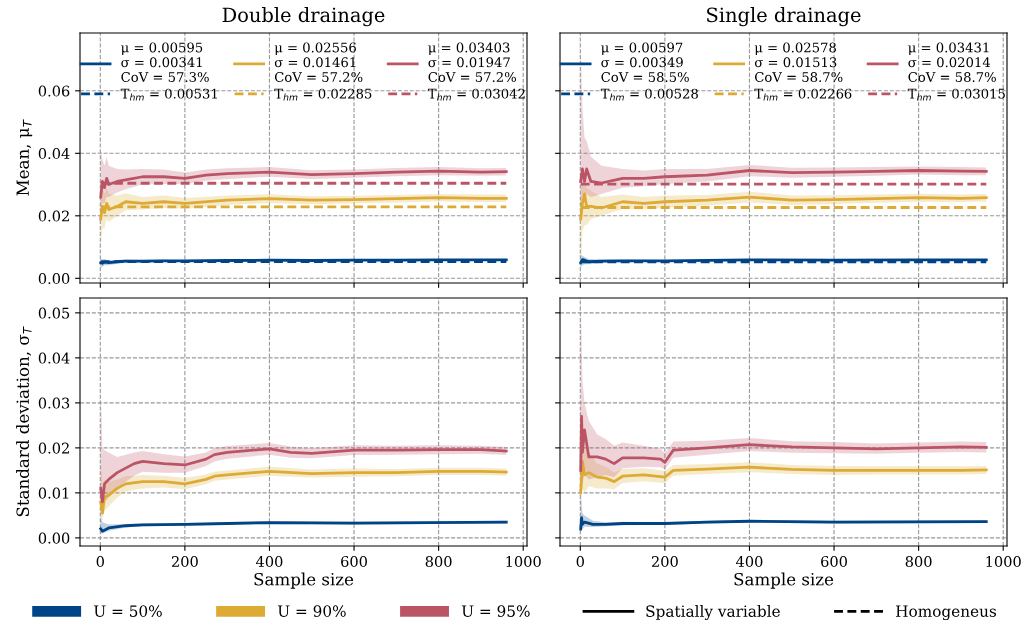 The height and width of the screenshot is (637, 1029). Describe the element at coordinates (318, 62) in the screenshot. I see `legend-label: μ = 0.02556 σ = 0.01461 CoV = 57.2%` at that location.